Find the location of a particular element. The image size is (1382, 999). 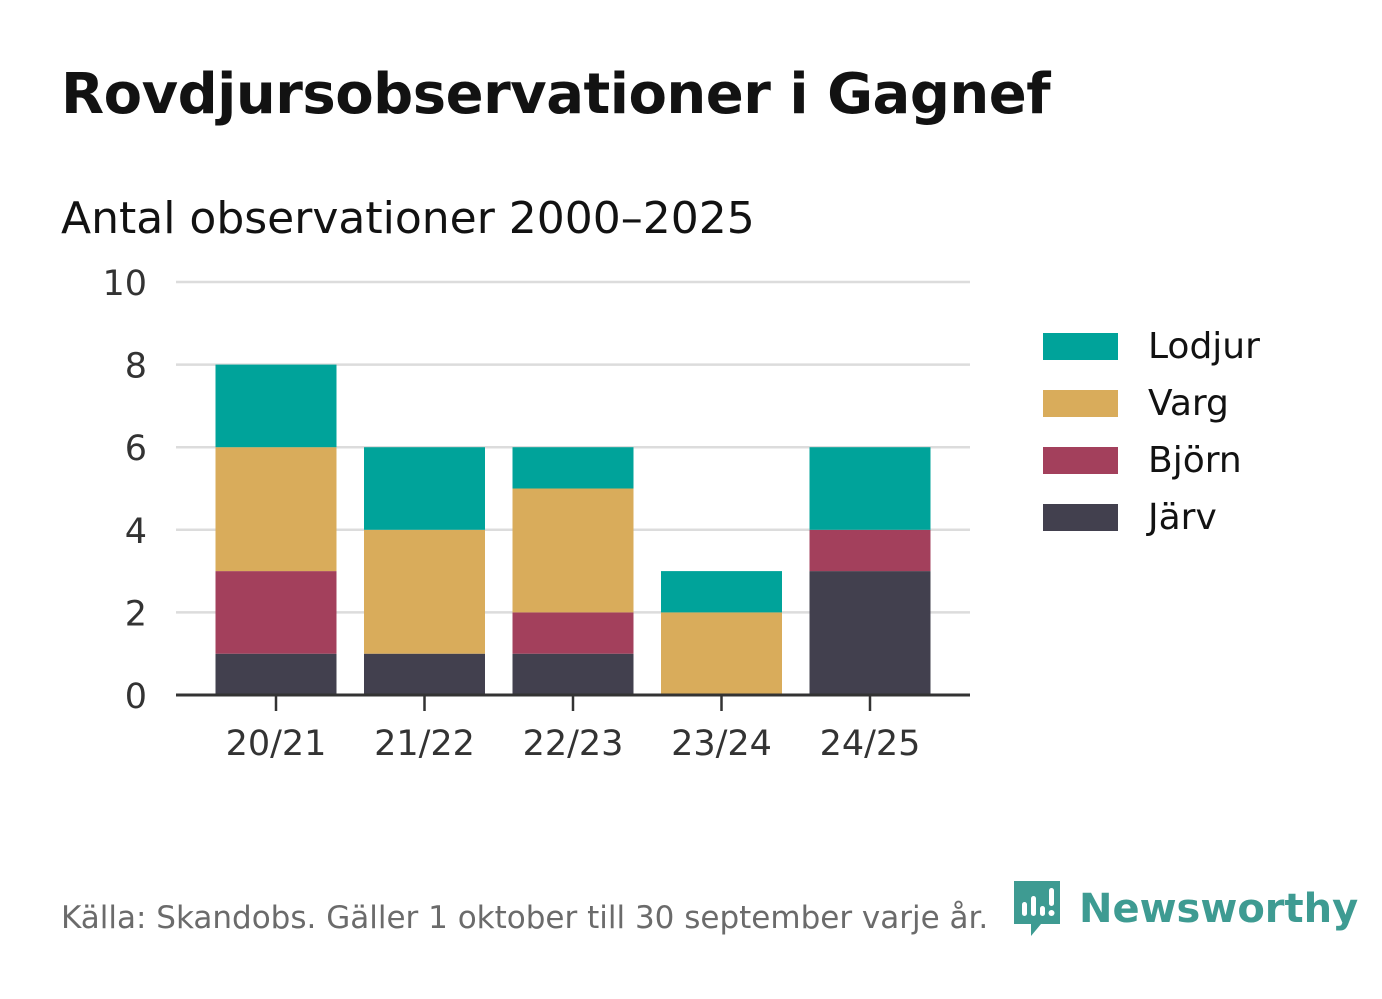

brand-name: Newsworthy is located at coordinates (1219, 909).